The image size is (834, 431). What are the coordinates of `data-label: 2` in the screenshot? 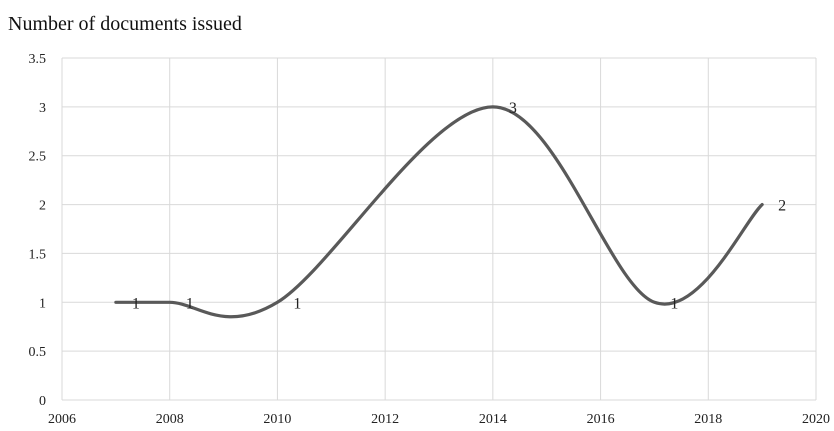 It's located at (782, 206).